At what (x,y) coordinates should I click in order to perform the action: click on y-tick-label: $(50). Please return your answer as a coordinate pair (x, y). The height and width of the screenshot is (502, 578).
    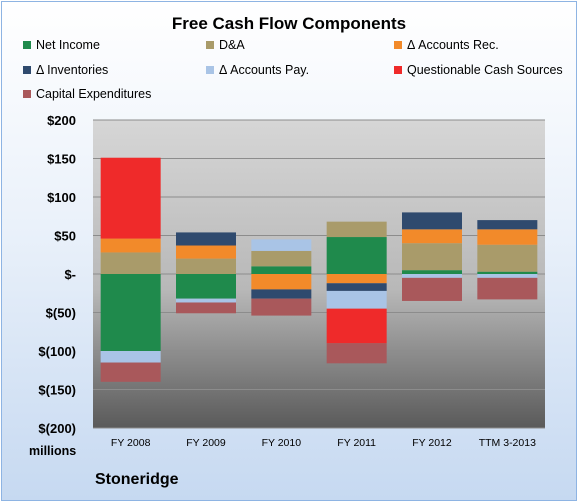
    Looking at the image, I should click on (61, 313).